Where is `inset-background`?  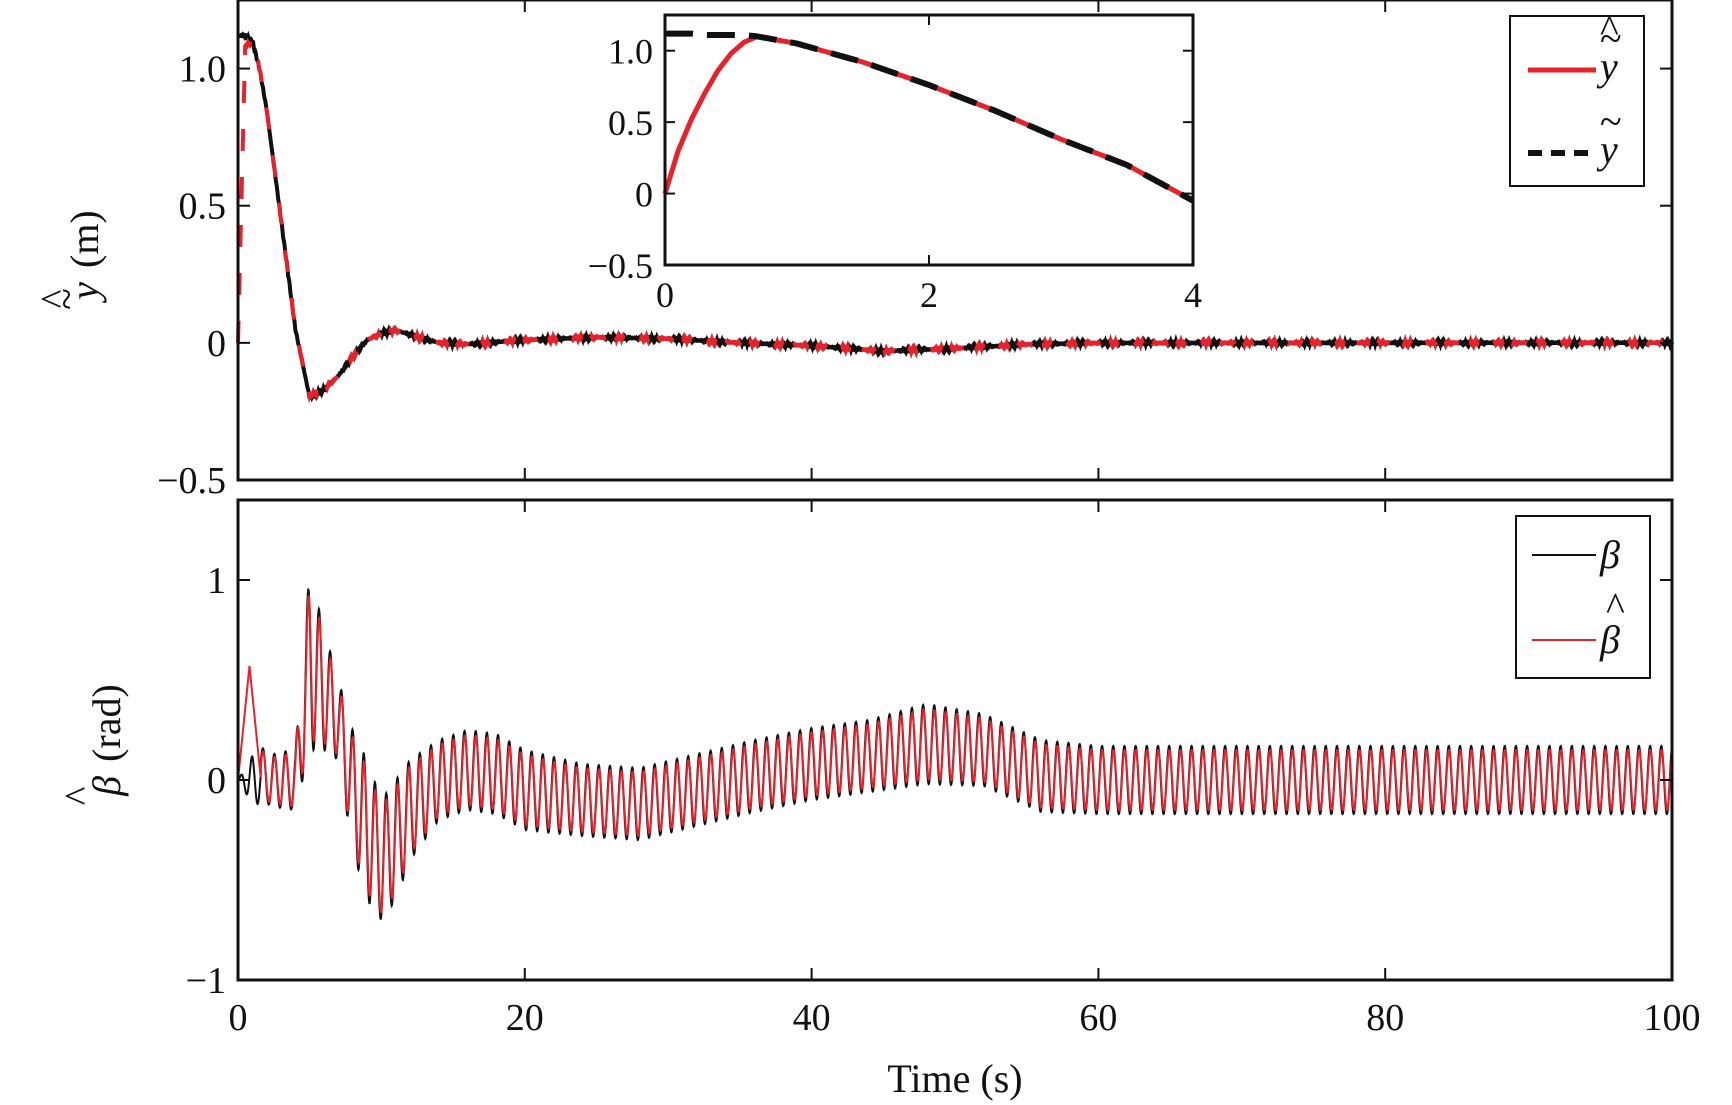
inset-background is located at coordinates (929, 140).